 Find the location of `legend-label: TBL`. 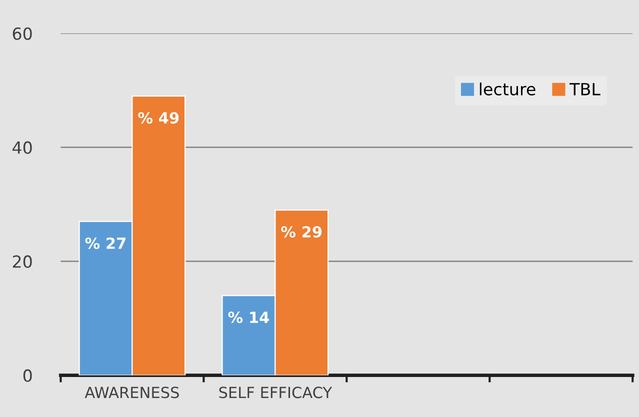

legend-label: TBL is located at coordinates (585, 89).